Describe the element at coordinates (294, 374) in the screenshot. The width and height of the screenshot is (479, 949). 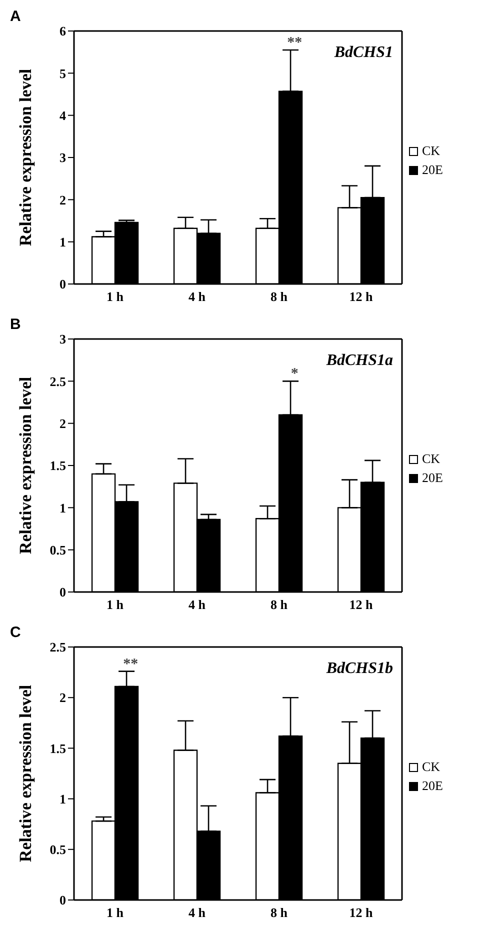
I see `annotation: *` at that location.